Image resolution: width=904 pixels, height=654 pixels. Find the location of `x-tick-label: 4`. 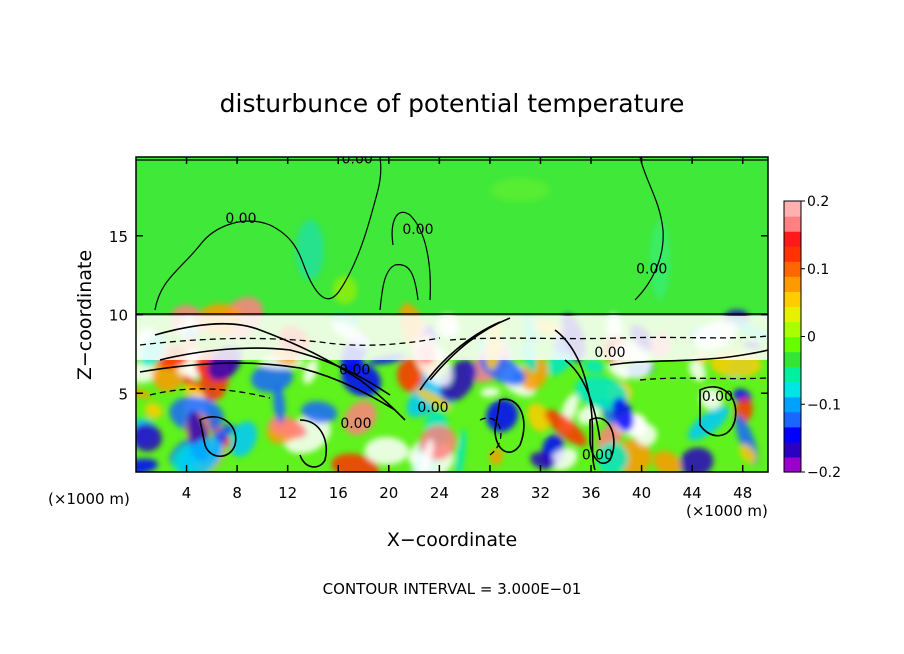

x-tick-label: 4 is located at coordinates (187, 493).